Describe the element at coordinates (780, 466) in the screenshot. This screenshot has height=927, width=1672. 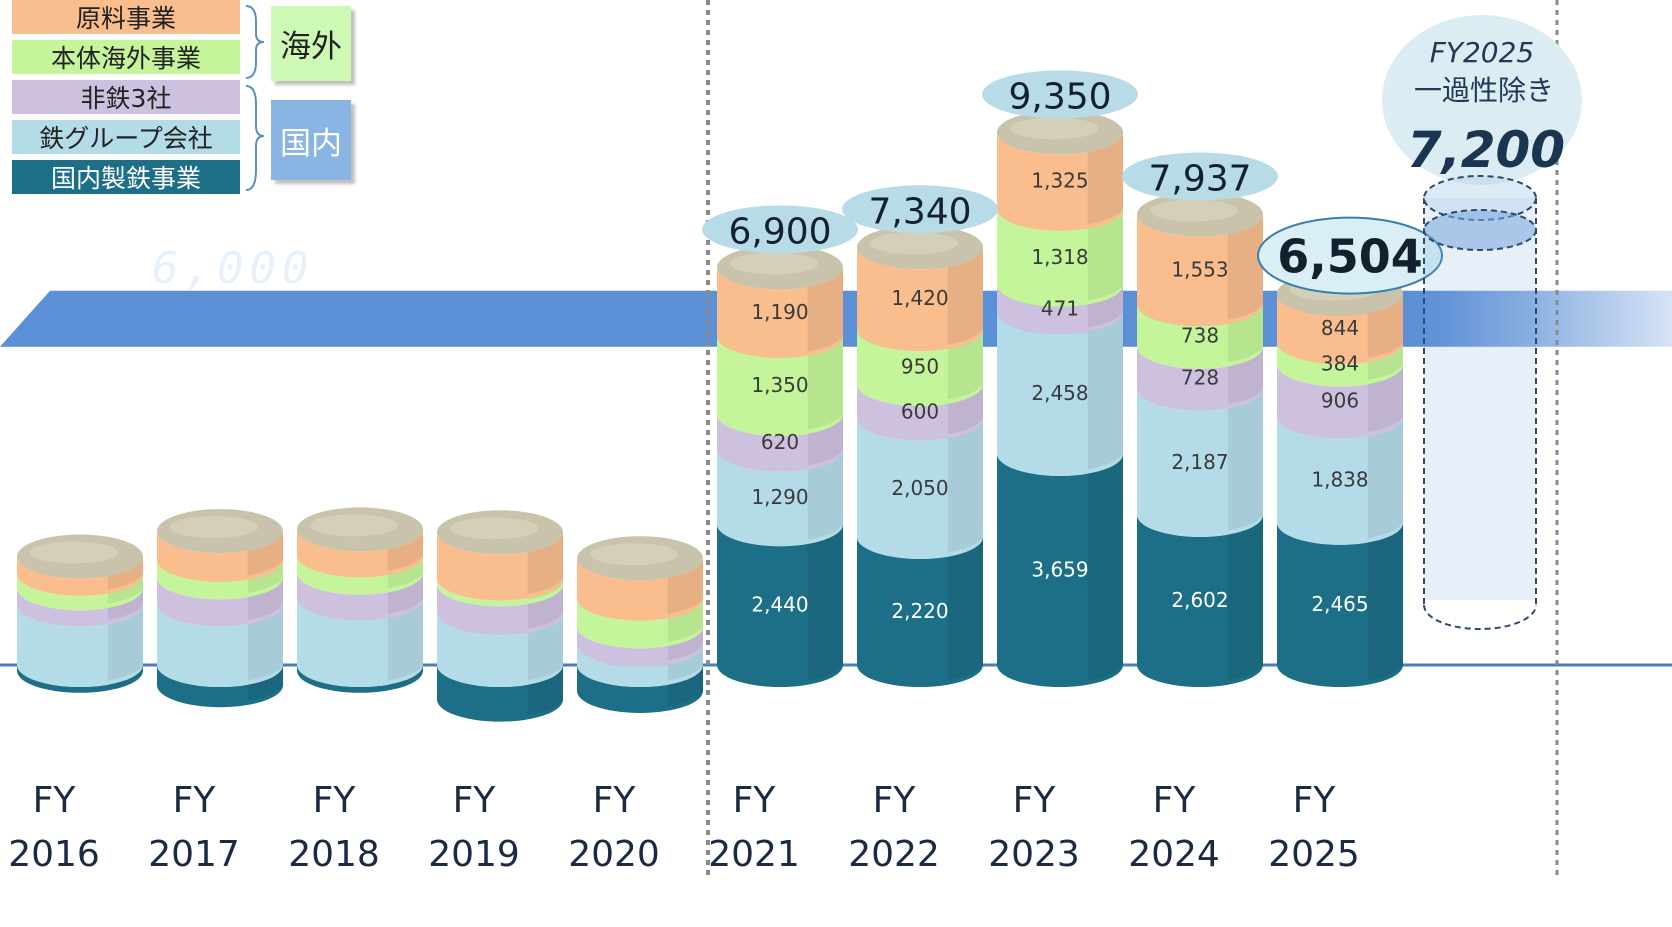
I see `bar-FY2021` at that location.